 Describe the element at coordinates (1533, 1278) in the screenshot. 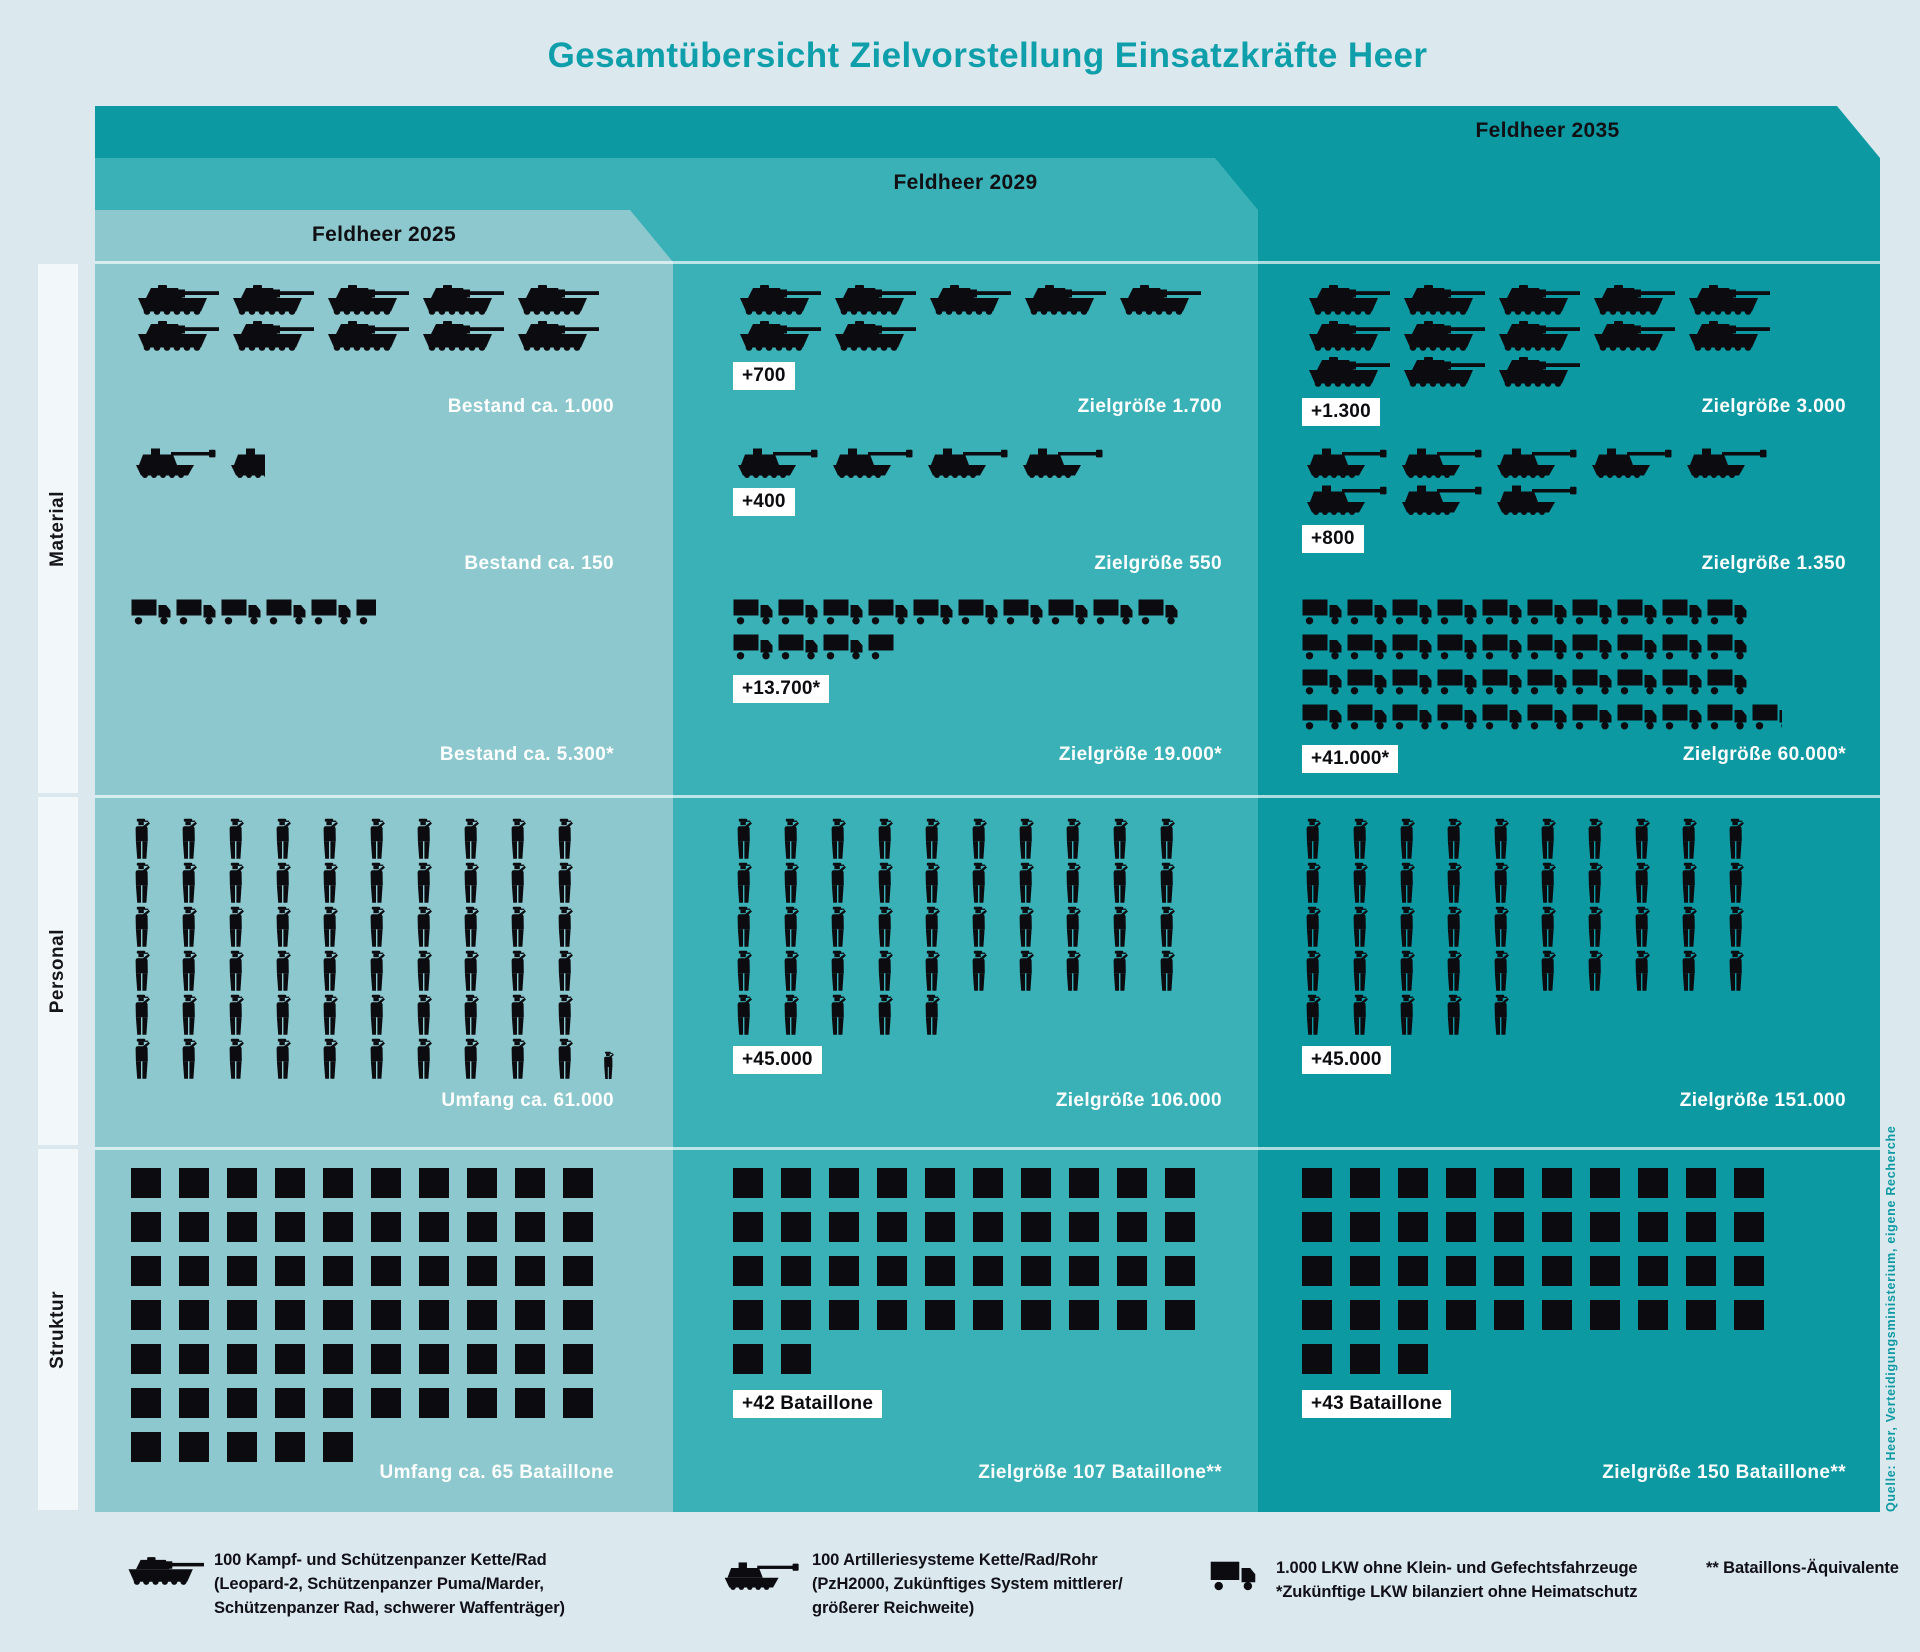

I see `pictogram-square-grid` at that location.